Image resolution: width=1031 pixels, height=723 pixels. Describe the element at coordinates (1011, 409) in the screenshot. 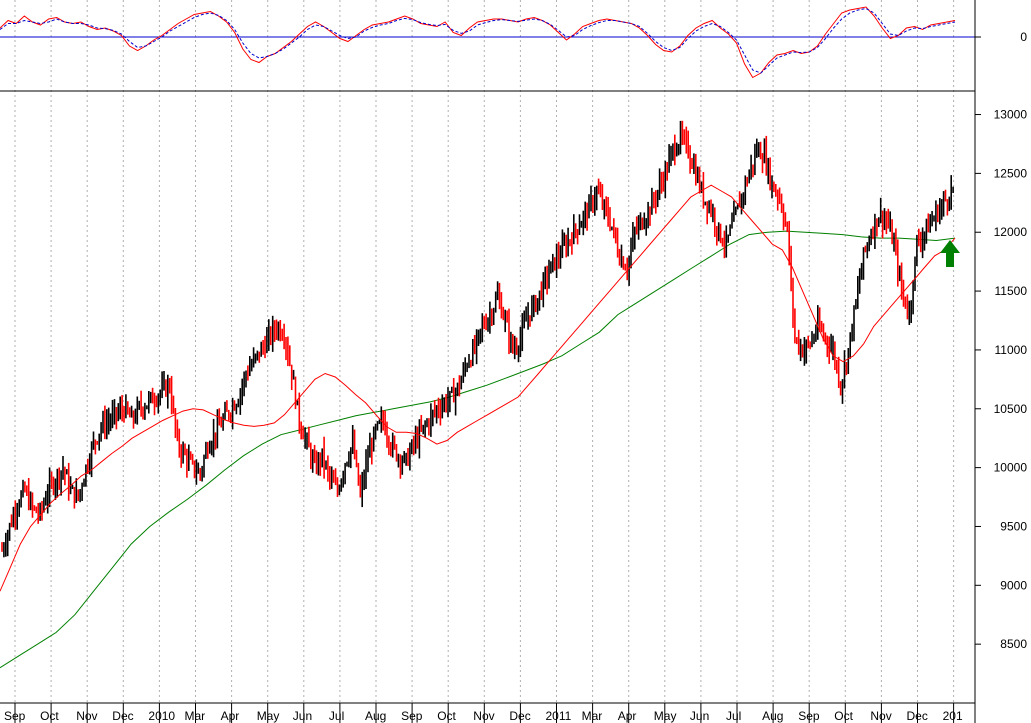

I see `y-tick-label: 10500` at that location.